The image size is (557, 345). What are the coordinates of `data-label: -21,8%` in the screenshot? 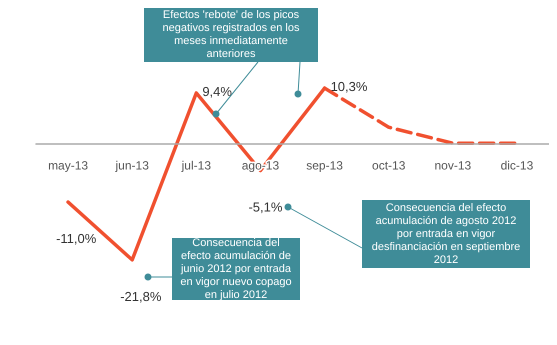 It's located at (141, 296).